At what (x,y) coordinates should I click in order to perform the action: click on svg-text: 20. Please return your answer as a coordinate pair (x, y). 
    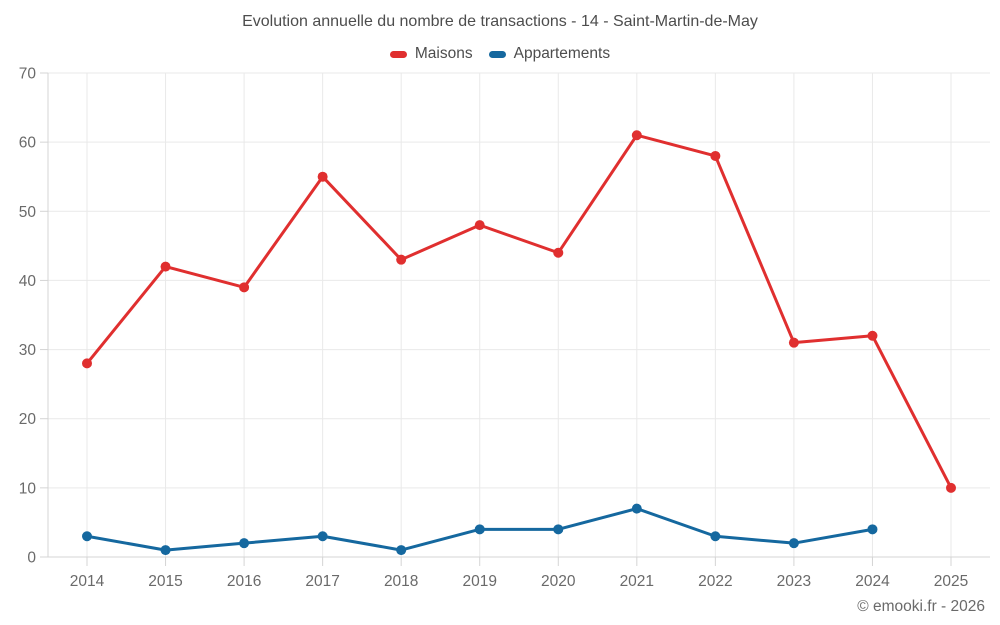
    Looking at the image, I should click on (28, 419).